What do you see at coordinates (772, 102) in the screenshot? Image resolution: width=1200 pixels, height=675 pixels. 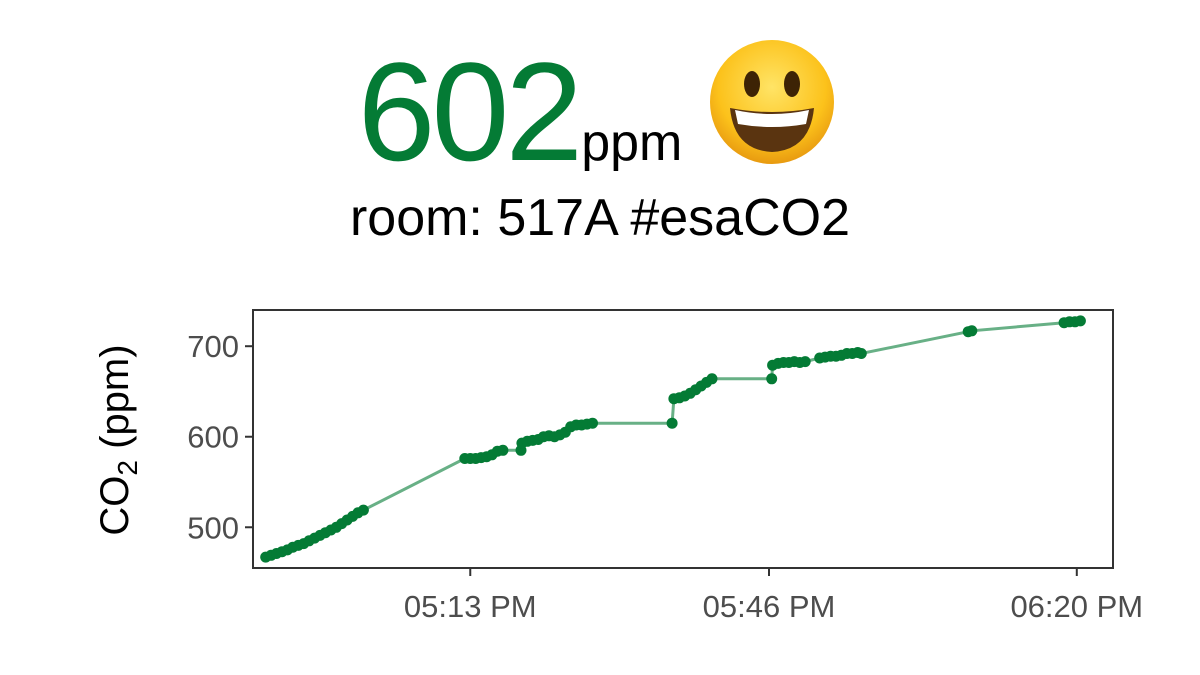 I see `grinning-face-icon` at bounding box center [772, 102].